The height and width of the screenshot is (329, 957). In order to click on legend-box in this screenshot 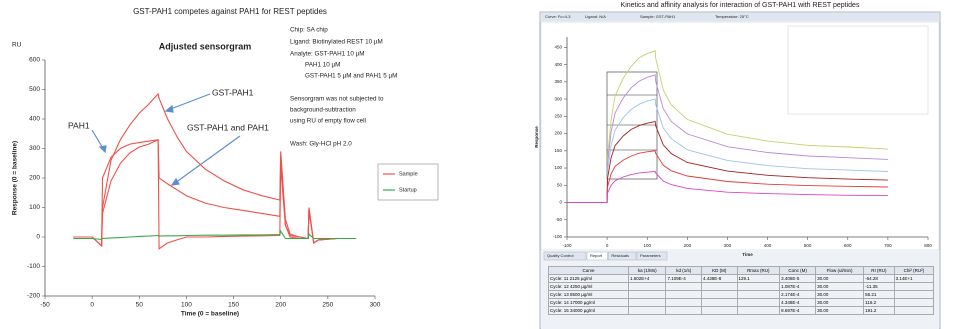, I will do `click(408, 182)`.